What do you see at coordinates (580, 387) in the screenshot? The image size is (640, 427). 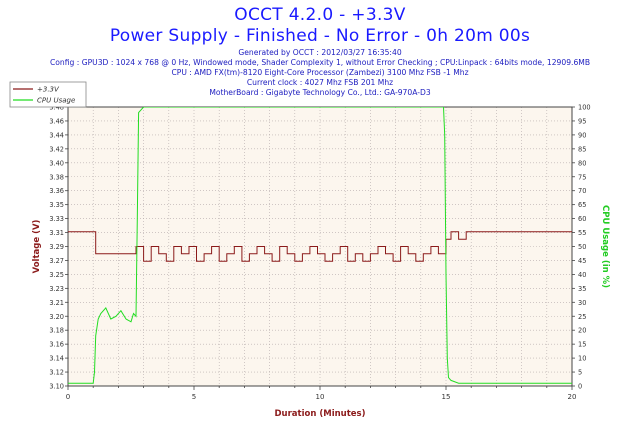 I see `y2-tick-label: 0` at bounding box center [580, 387].